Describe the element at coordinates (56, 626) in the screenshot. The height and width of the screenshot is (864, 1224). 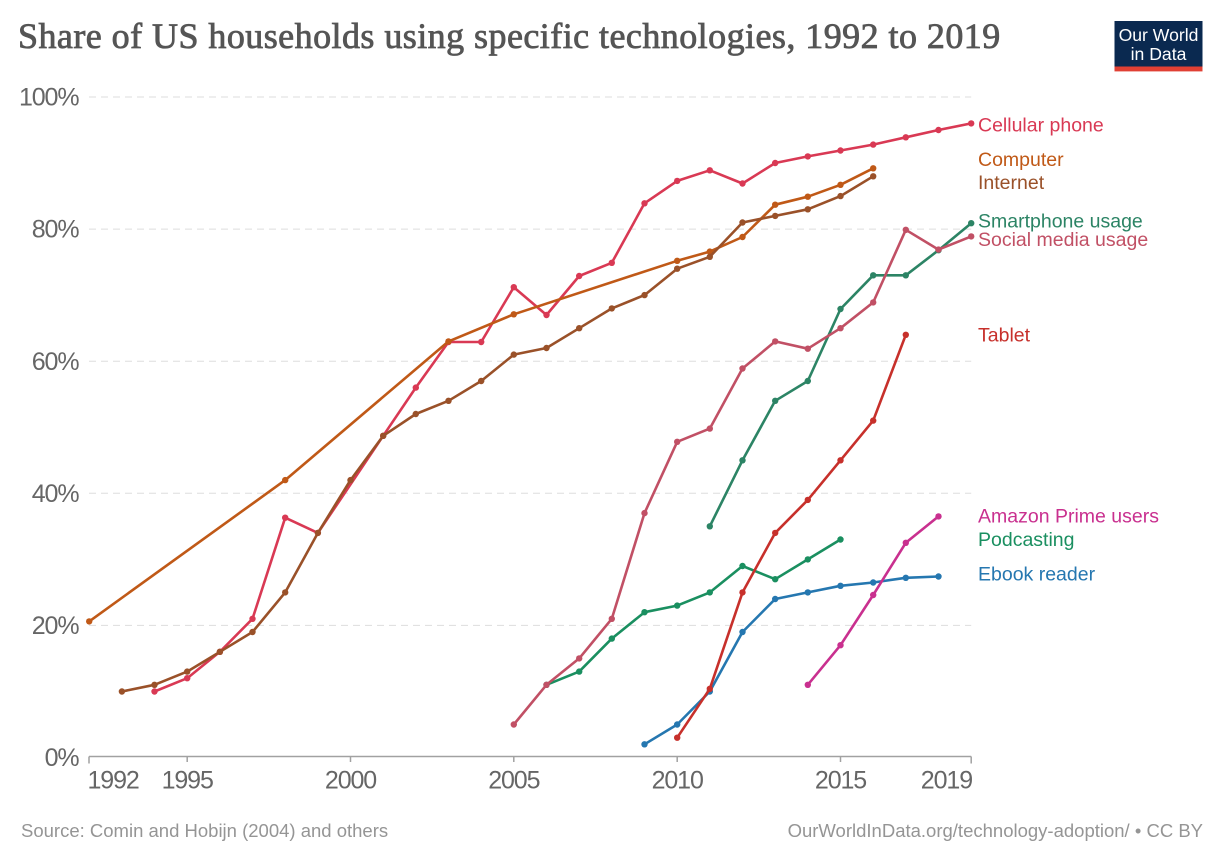
I see `svg-text: 20%` at that location.